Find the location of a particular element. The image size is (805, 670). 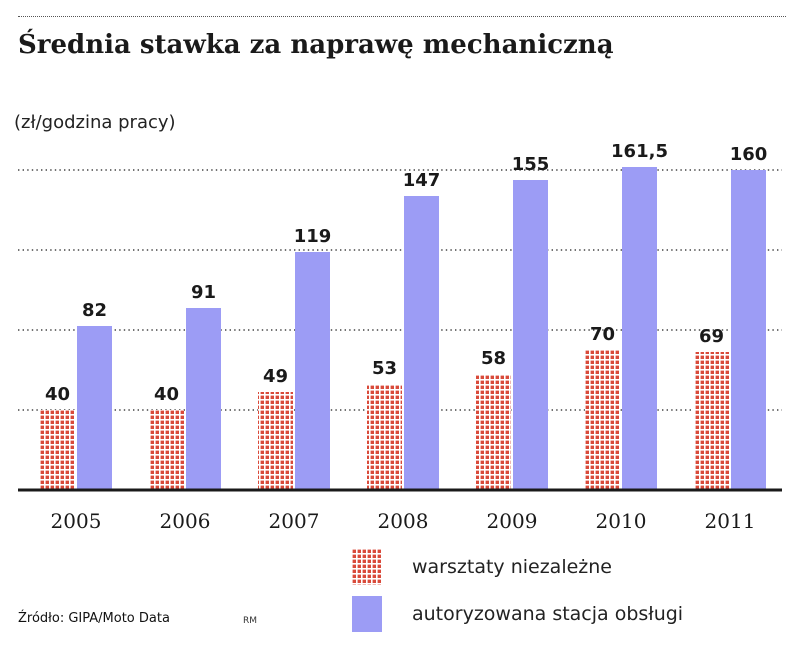

x-tick-2011: 2011 is located at coordinates (730, 521).